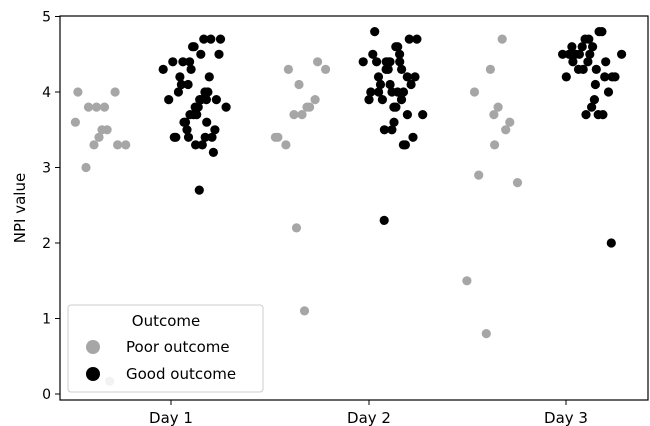 The image size is (650, 426). I want to click on legend-label-good-outcome: Good outcome, so click(181, 374).